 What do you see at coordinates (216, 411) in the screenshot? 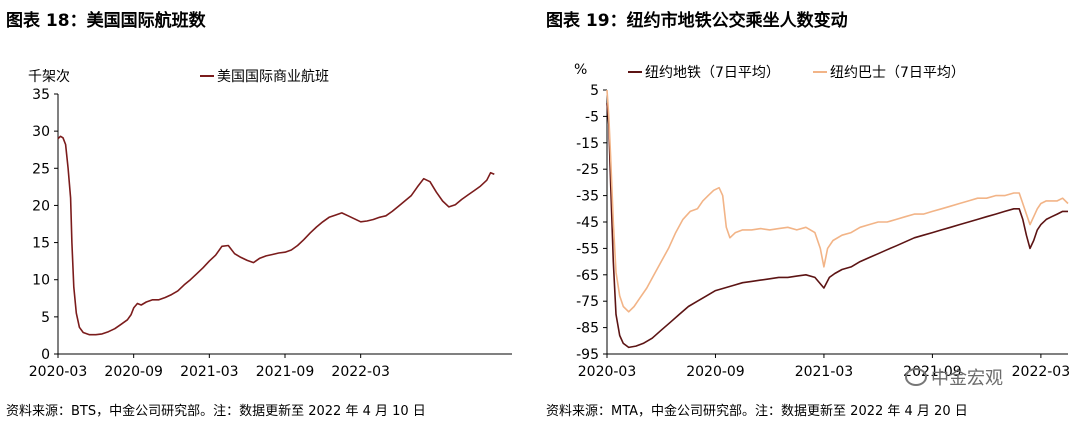
I see `source-note: 资料来源：BTS，中金公司研究部。注：数据更新至 2022 年 4 月 10 日` at bounding box center [216, 411].